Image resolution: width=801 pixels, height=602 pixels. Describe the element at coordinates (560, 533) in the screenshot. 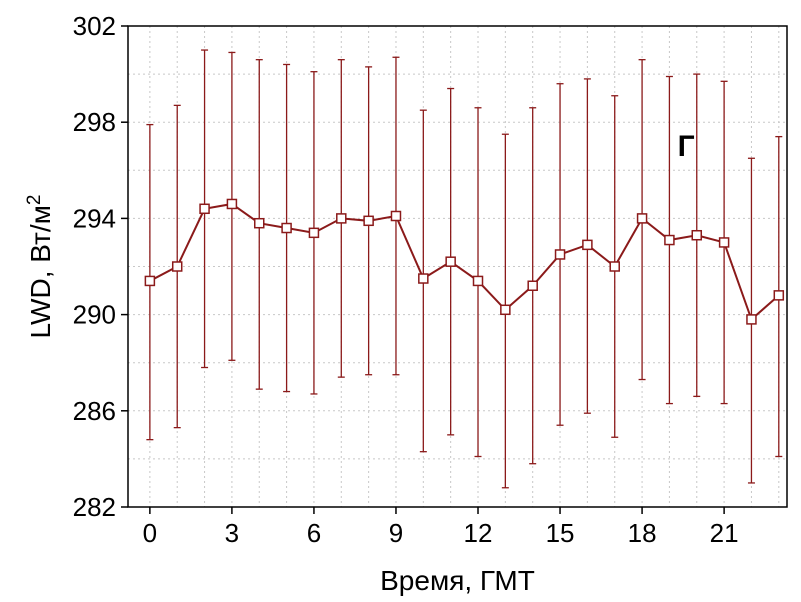

I see `x-tick-label: 15` at that location.